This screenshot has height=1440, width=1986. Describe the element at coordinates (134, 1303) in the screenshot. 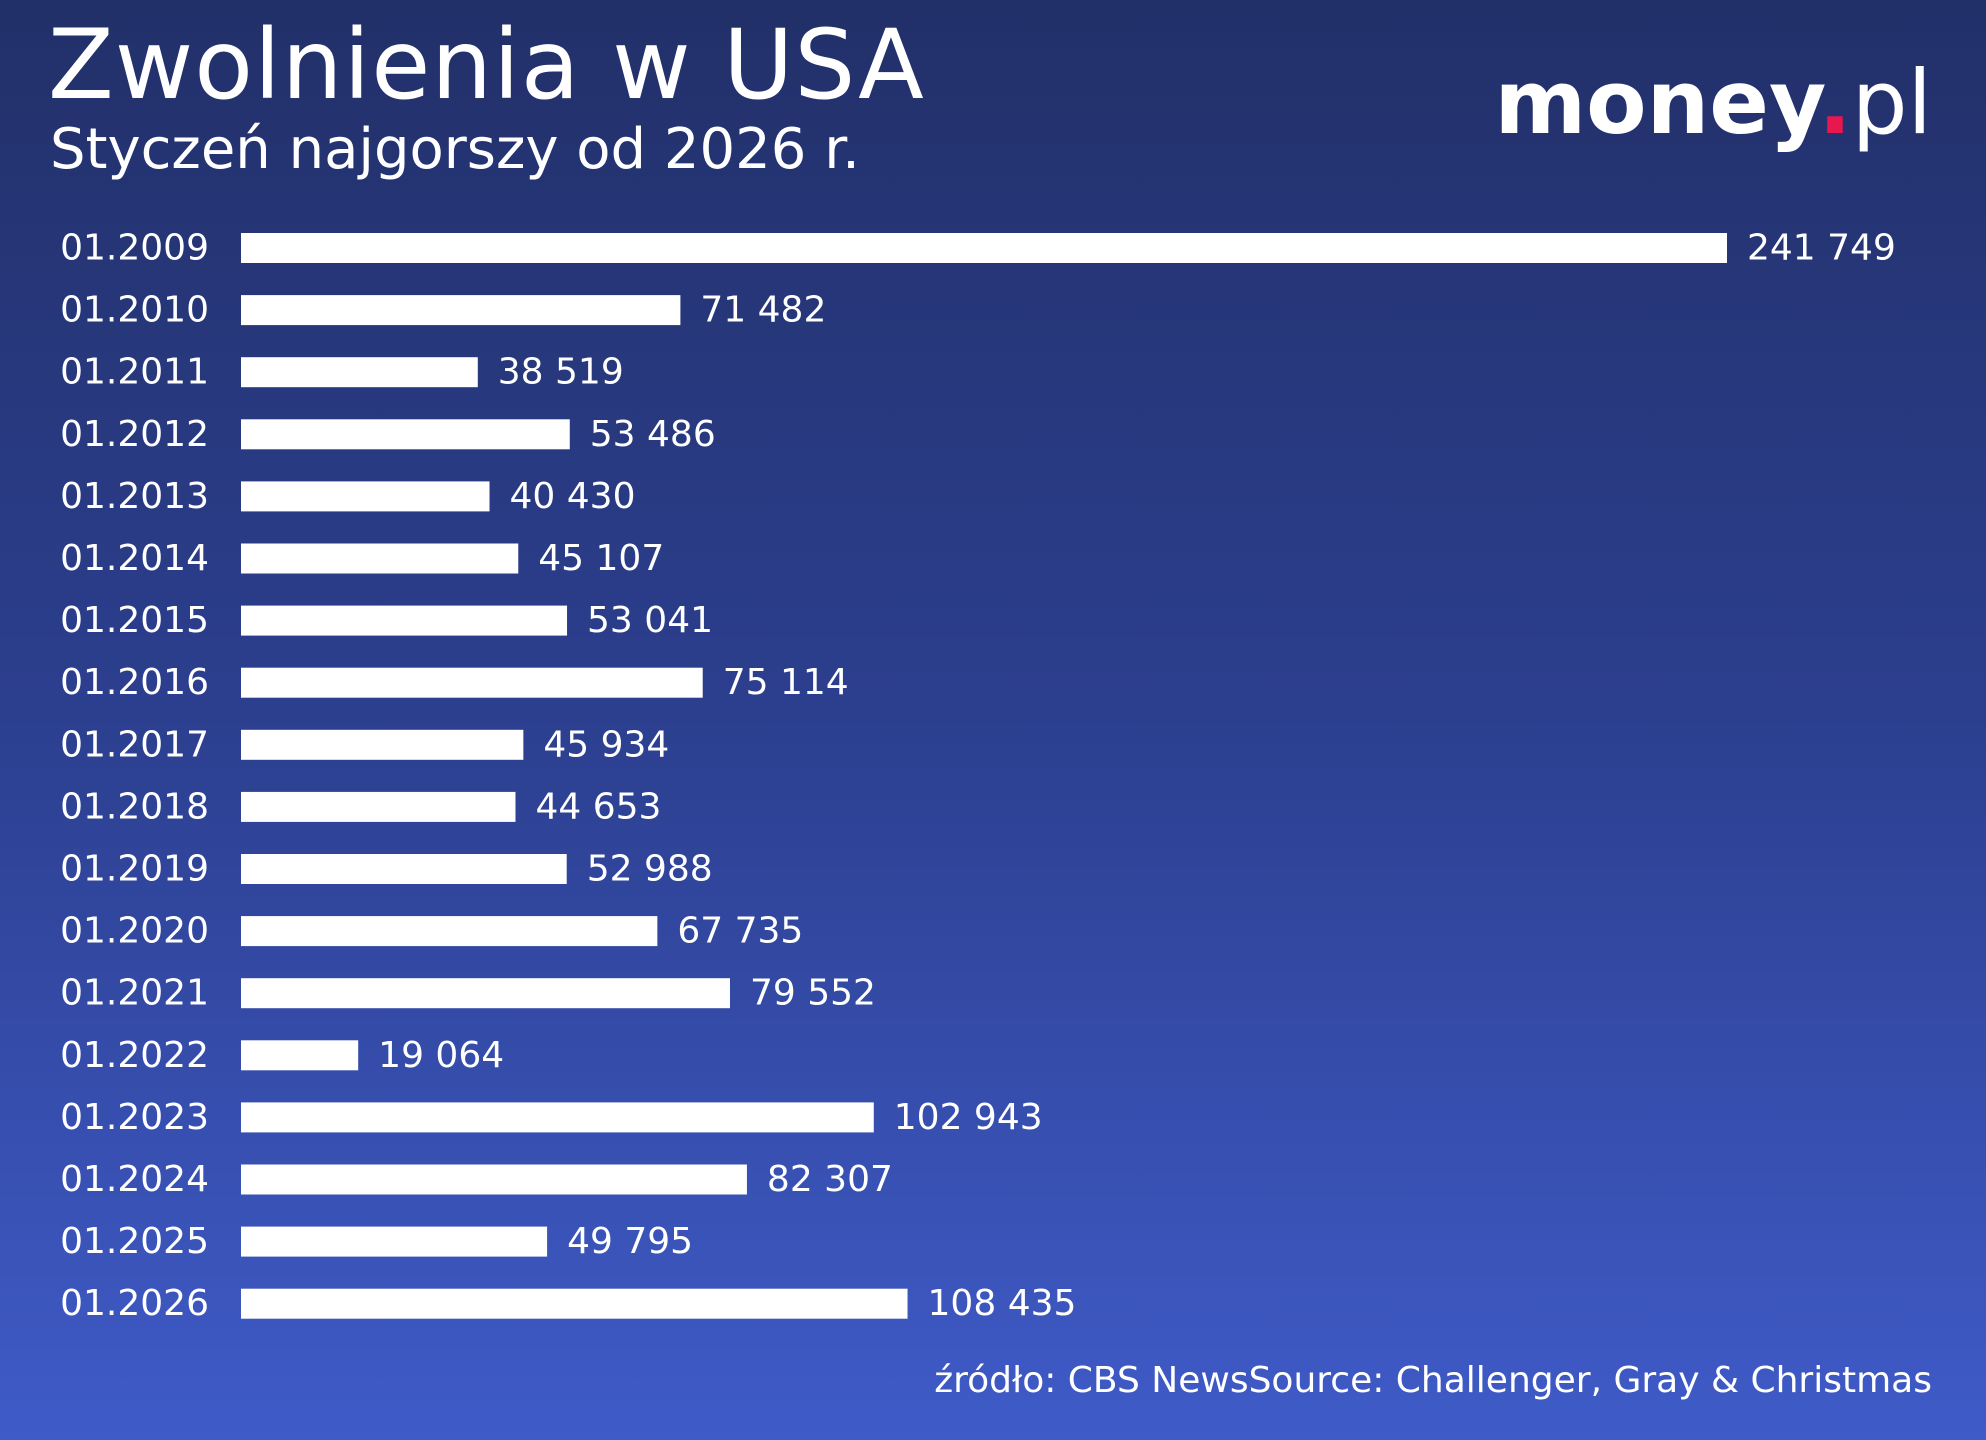

I see `category-label: 01.2026` at that location.